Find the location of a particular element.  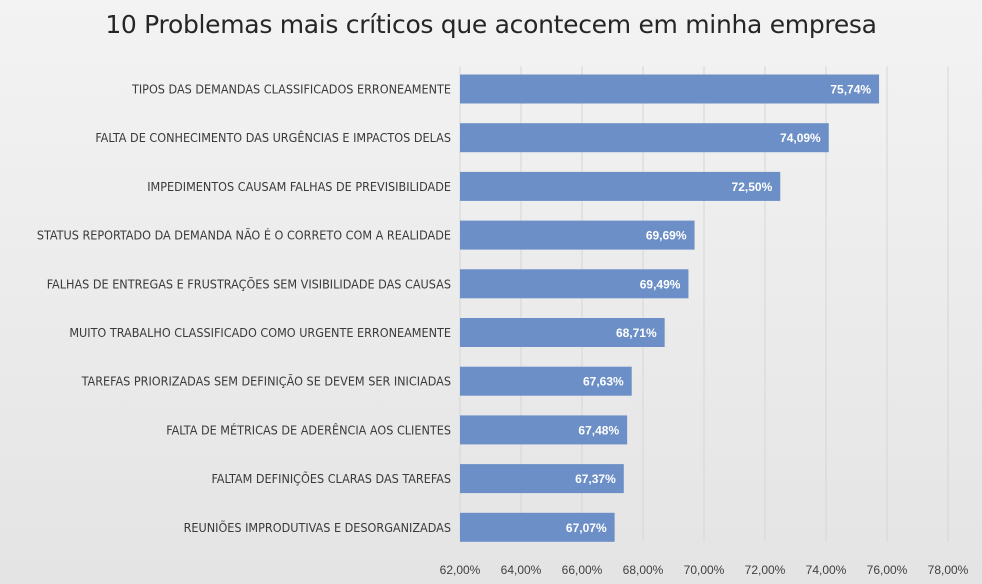

data-label: 67,48% is located at coordinates (598, 430).